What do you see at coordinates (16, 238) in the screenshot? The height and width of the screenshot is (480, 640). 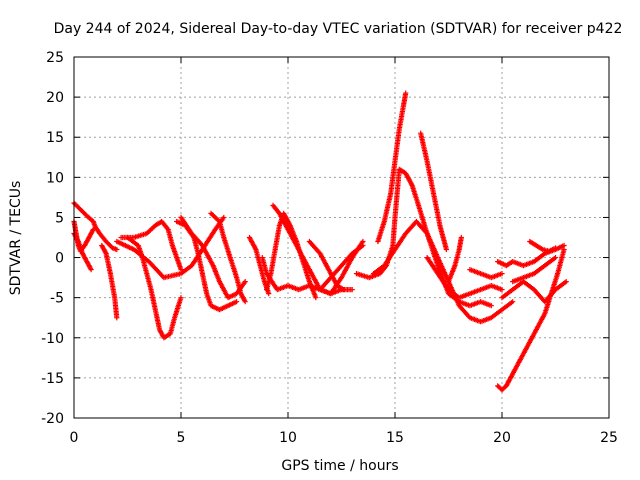 I see `y-axis-label: SDTVAR / TECUs` at bounding box center [16, 238].